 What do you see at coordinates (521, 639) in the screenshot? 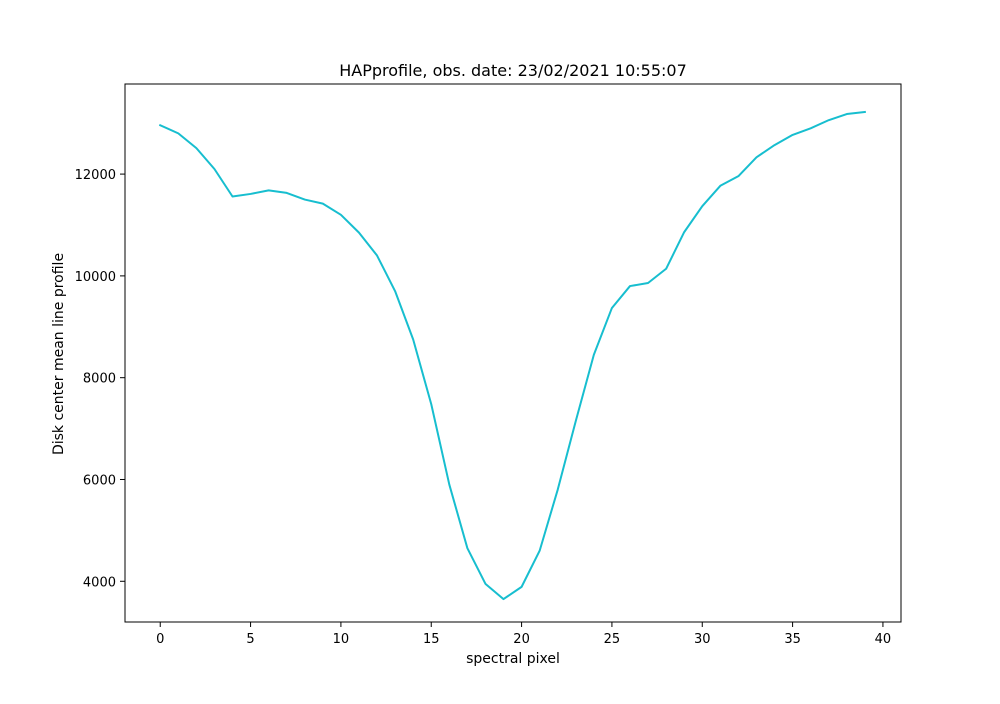
I see `x-tick-label: 20` at bounding box center [521, 639].